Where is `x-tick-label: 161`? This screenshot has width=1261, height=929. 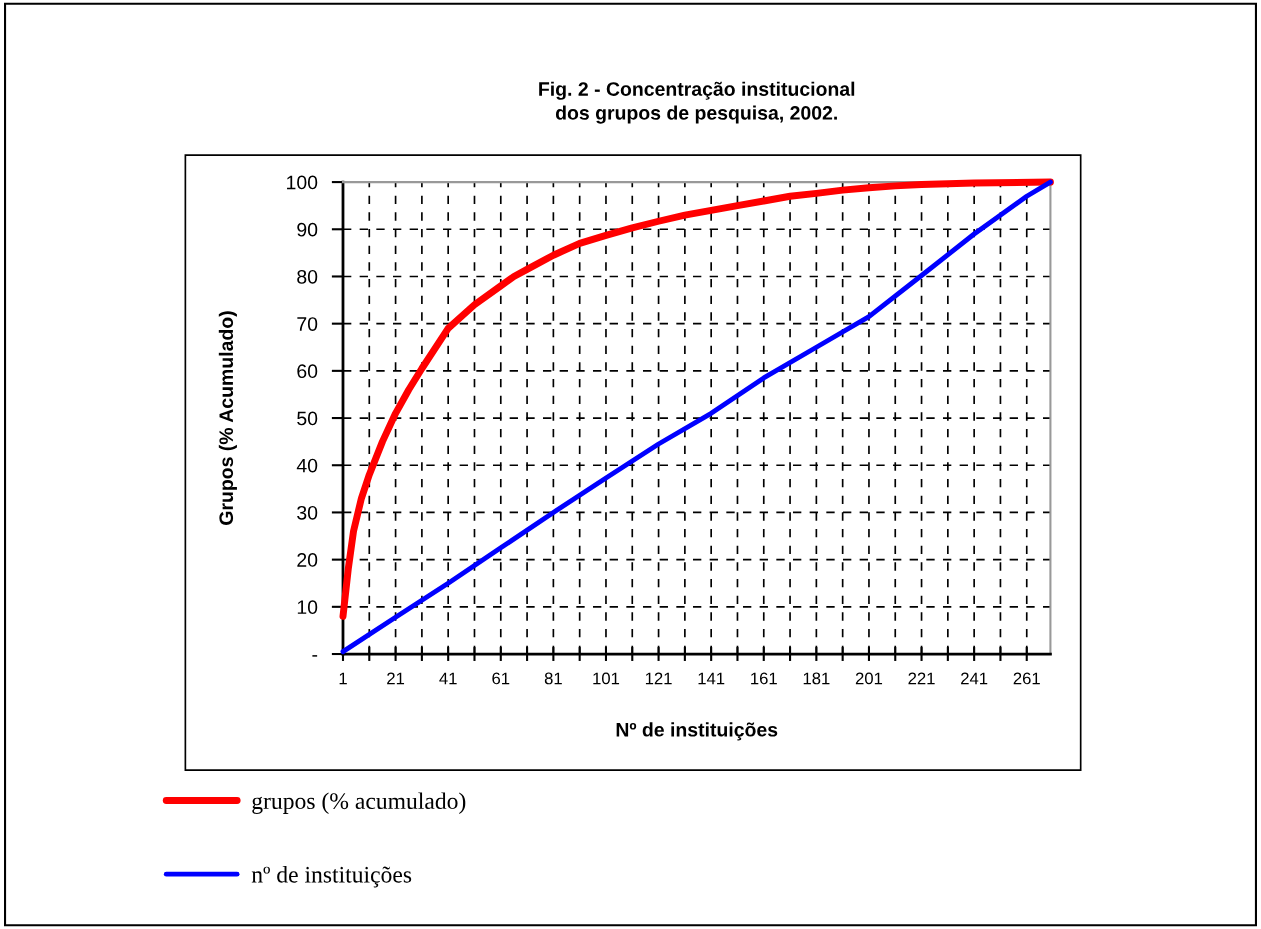 x-tick-label: 161 is located at coordinates (764, 678).